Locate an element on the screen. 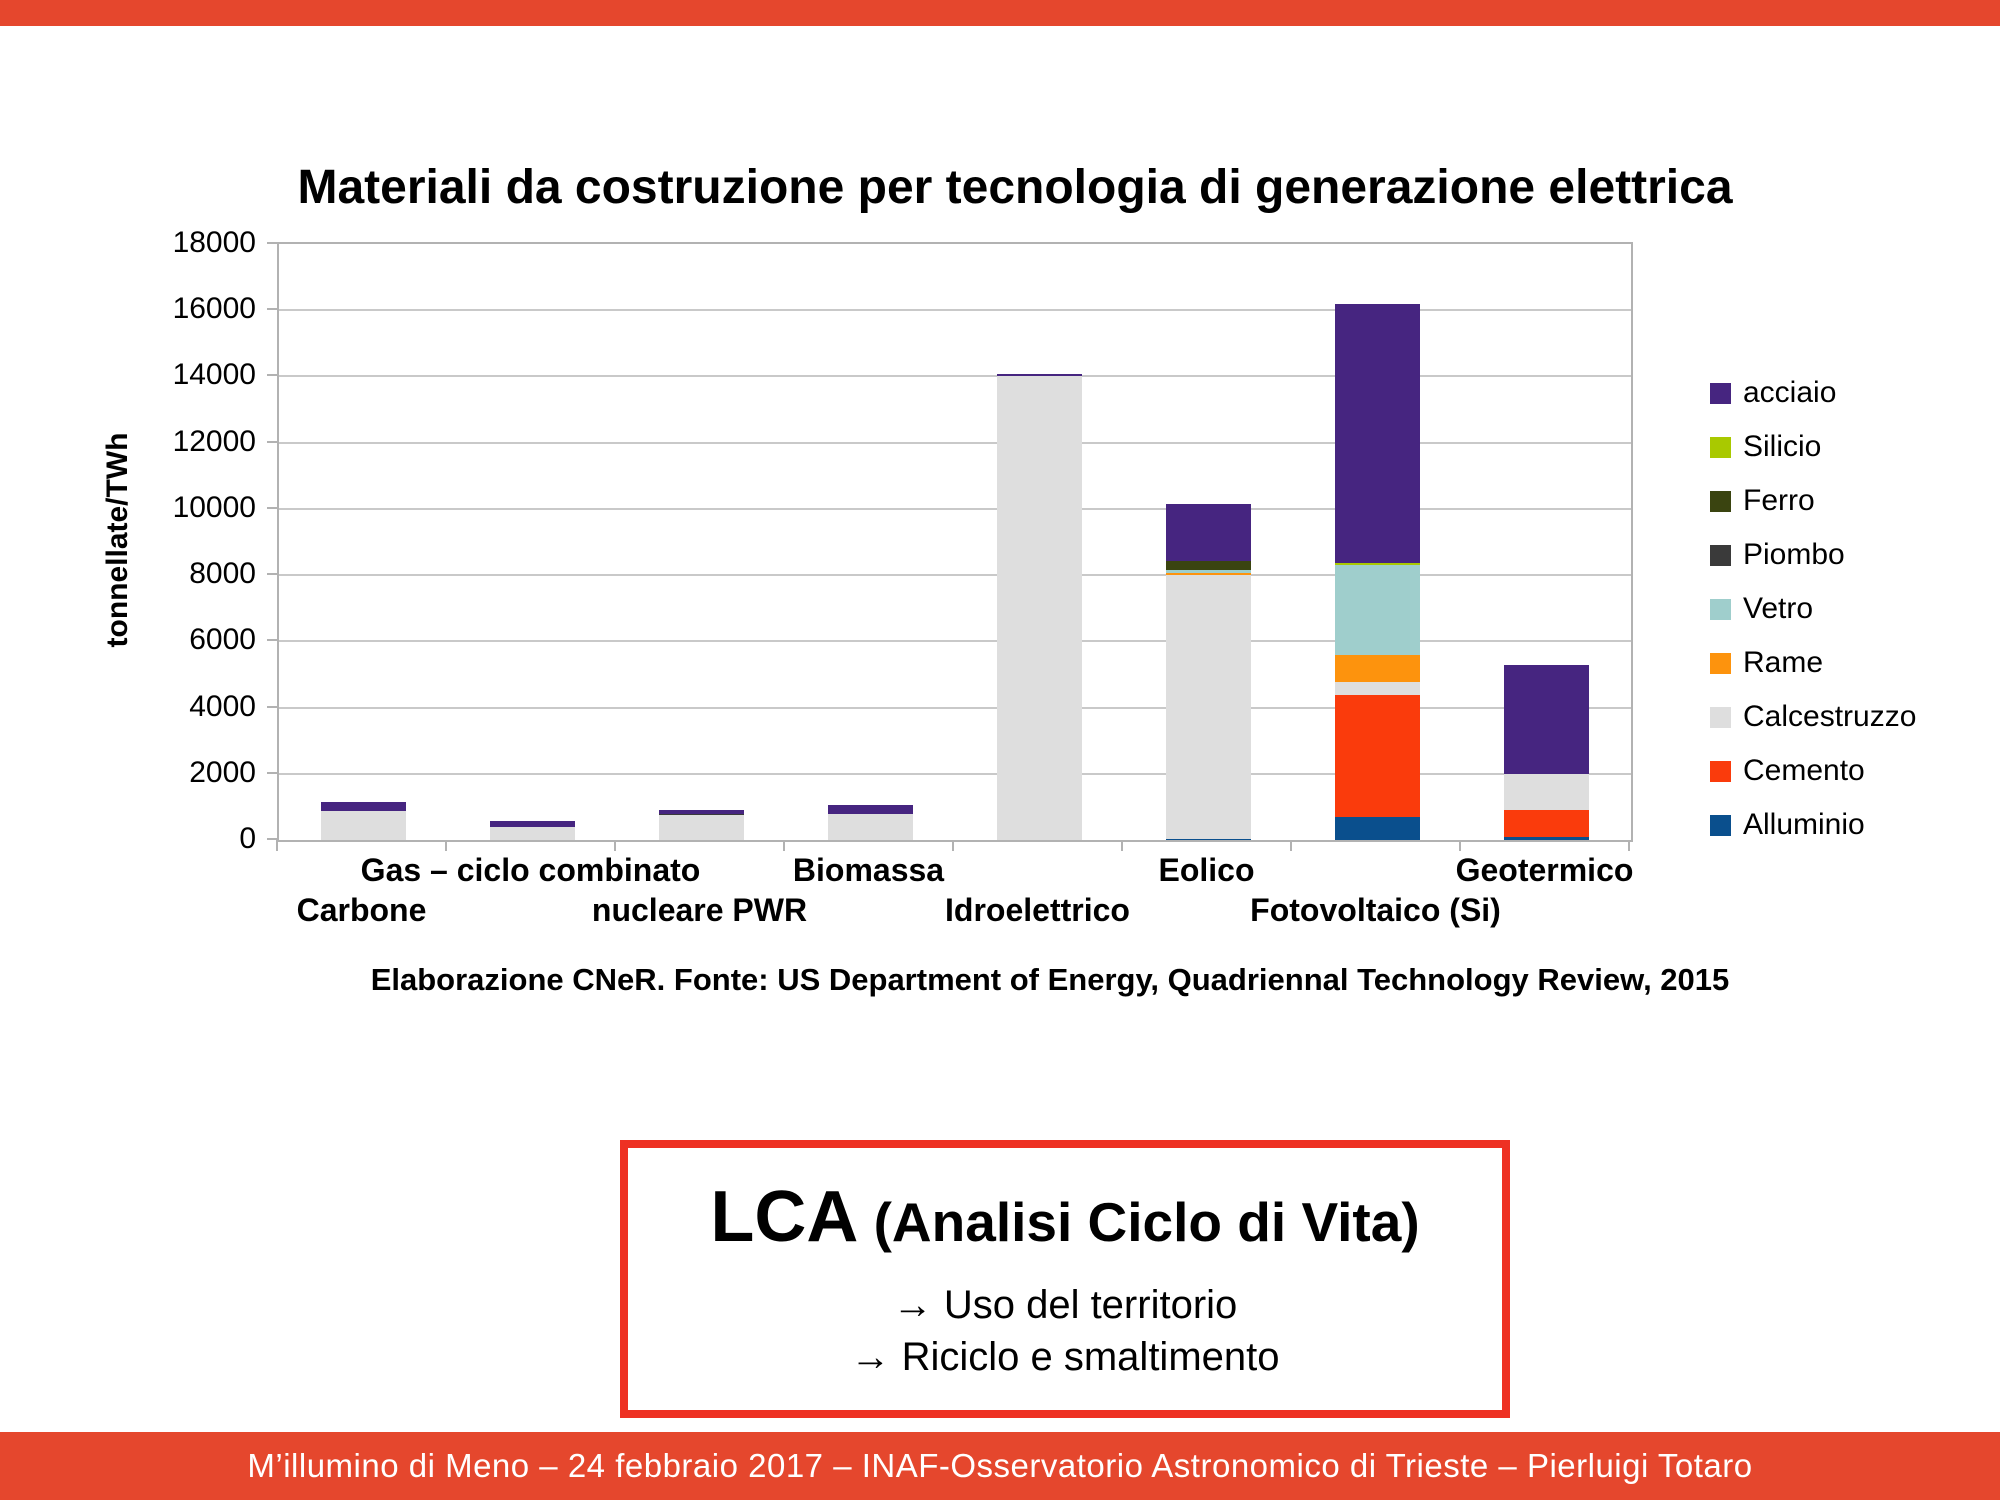 Image resolution: width=2000 pixels, height=1500 pixels. bar-segment-Ferro is located at coordinates (1208, 565).